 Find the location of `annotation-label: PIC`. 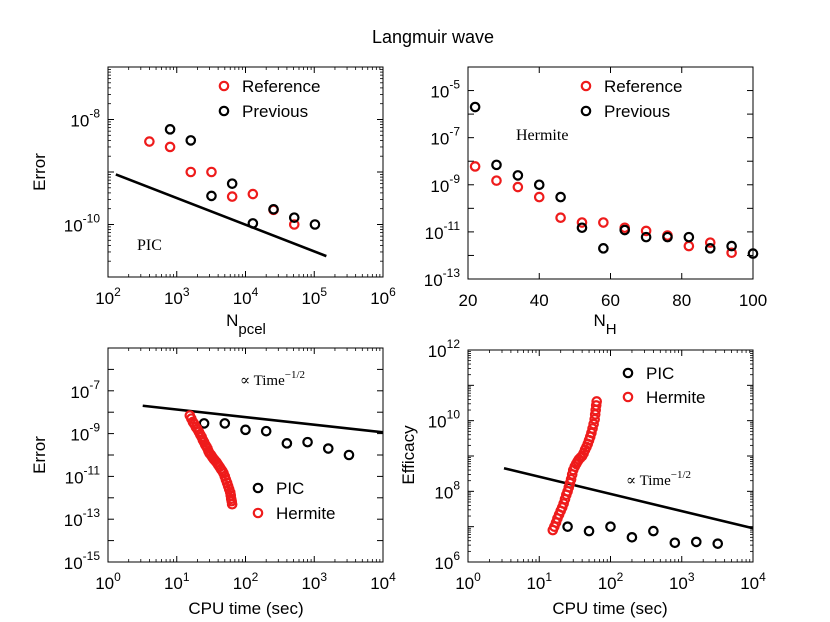

annotation-label: PIC is located at coordinates (149, 245).